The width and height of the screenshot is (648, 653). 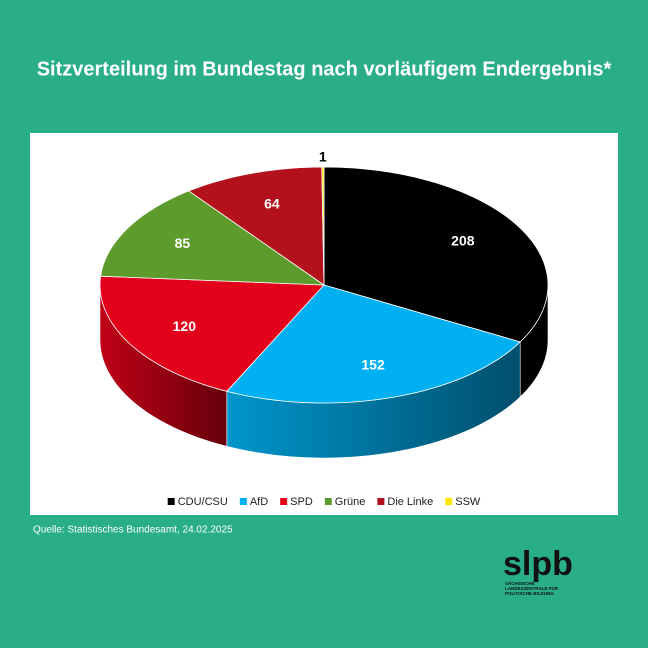 I want to click on data-label: 64, so click(x=272, y=203).